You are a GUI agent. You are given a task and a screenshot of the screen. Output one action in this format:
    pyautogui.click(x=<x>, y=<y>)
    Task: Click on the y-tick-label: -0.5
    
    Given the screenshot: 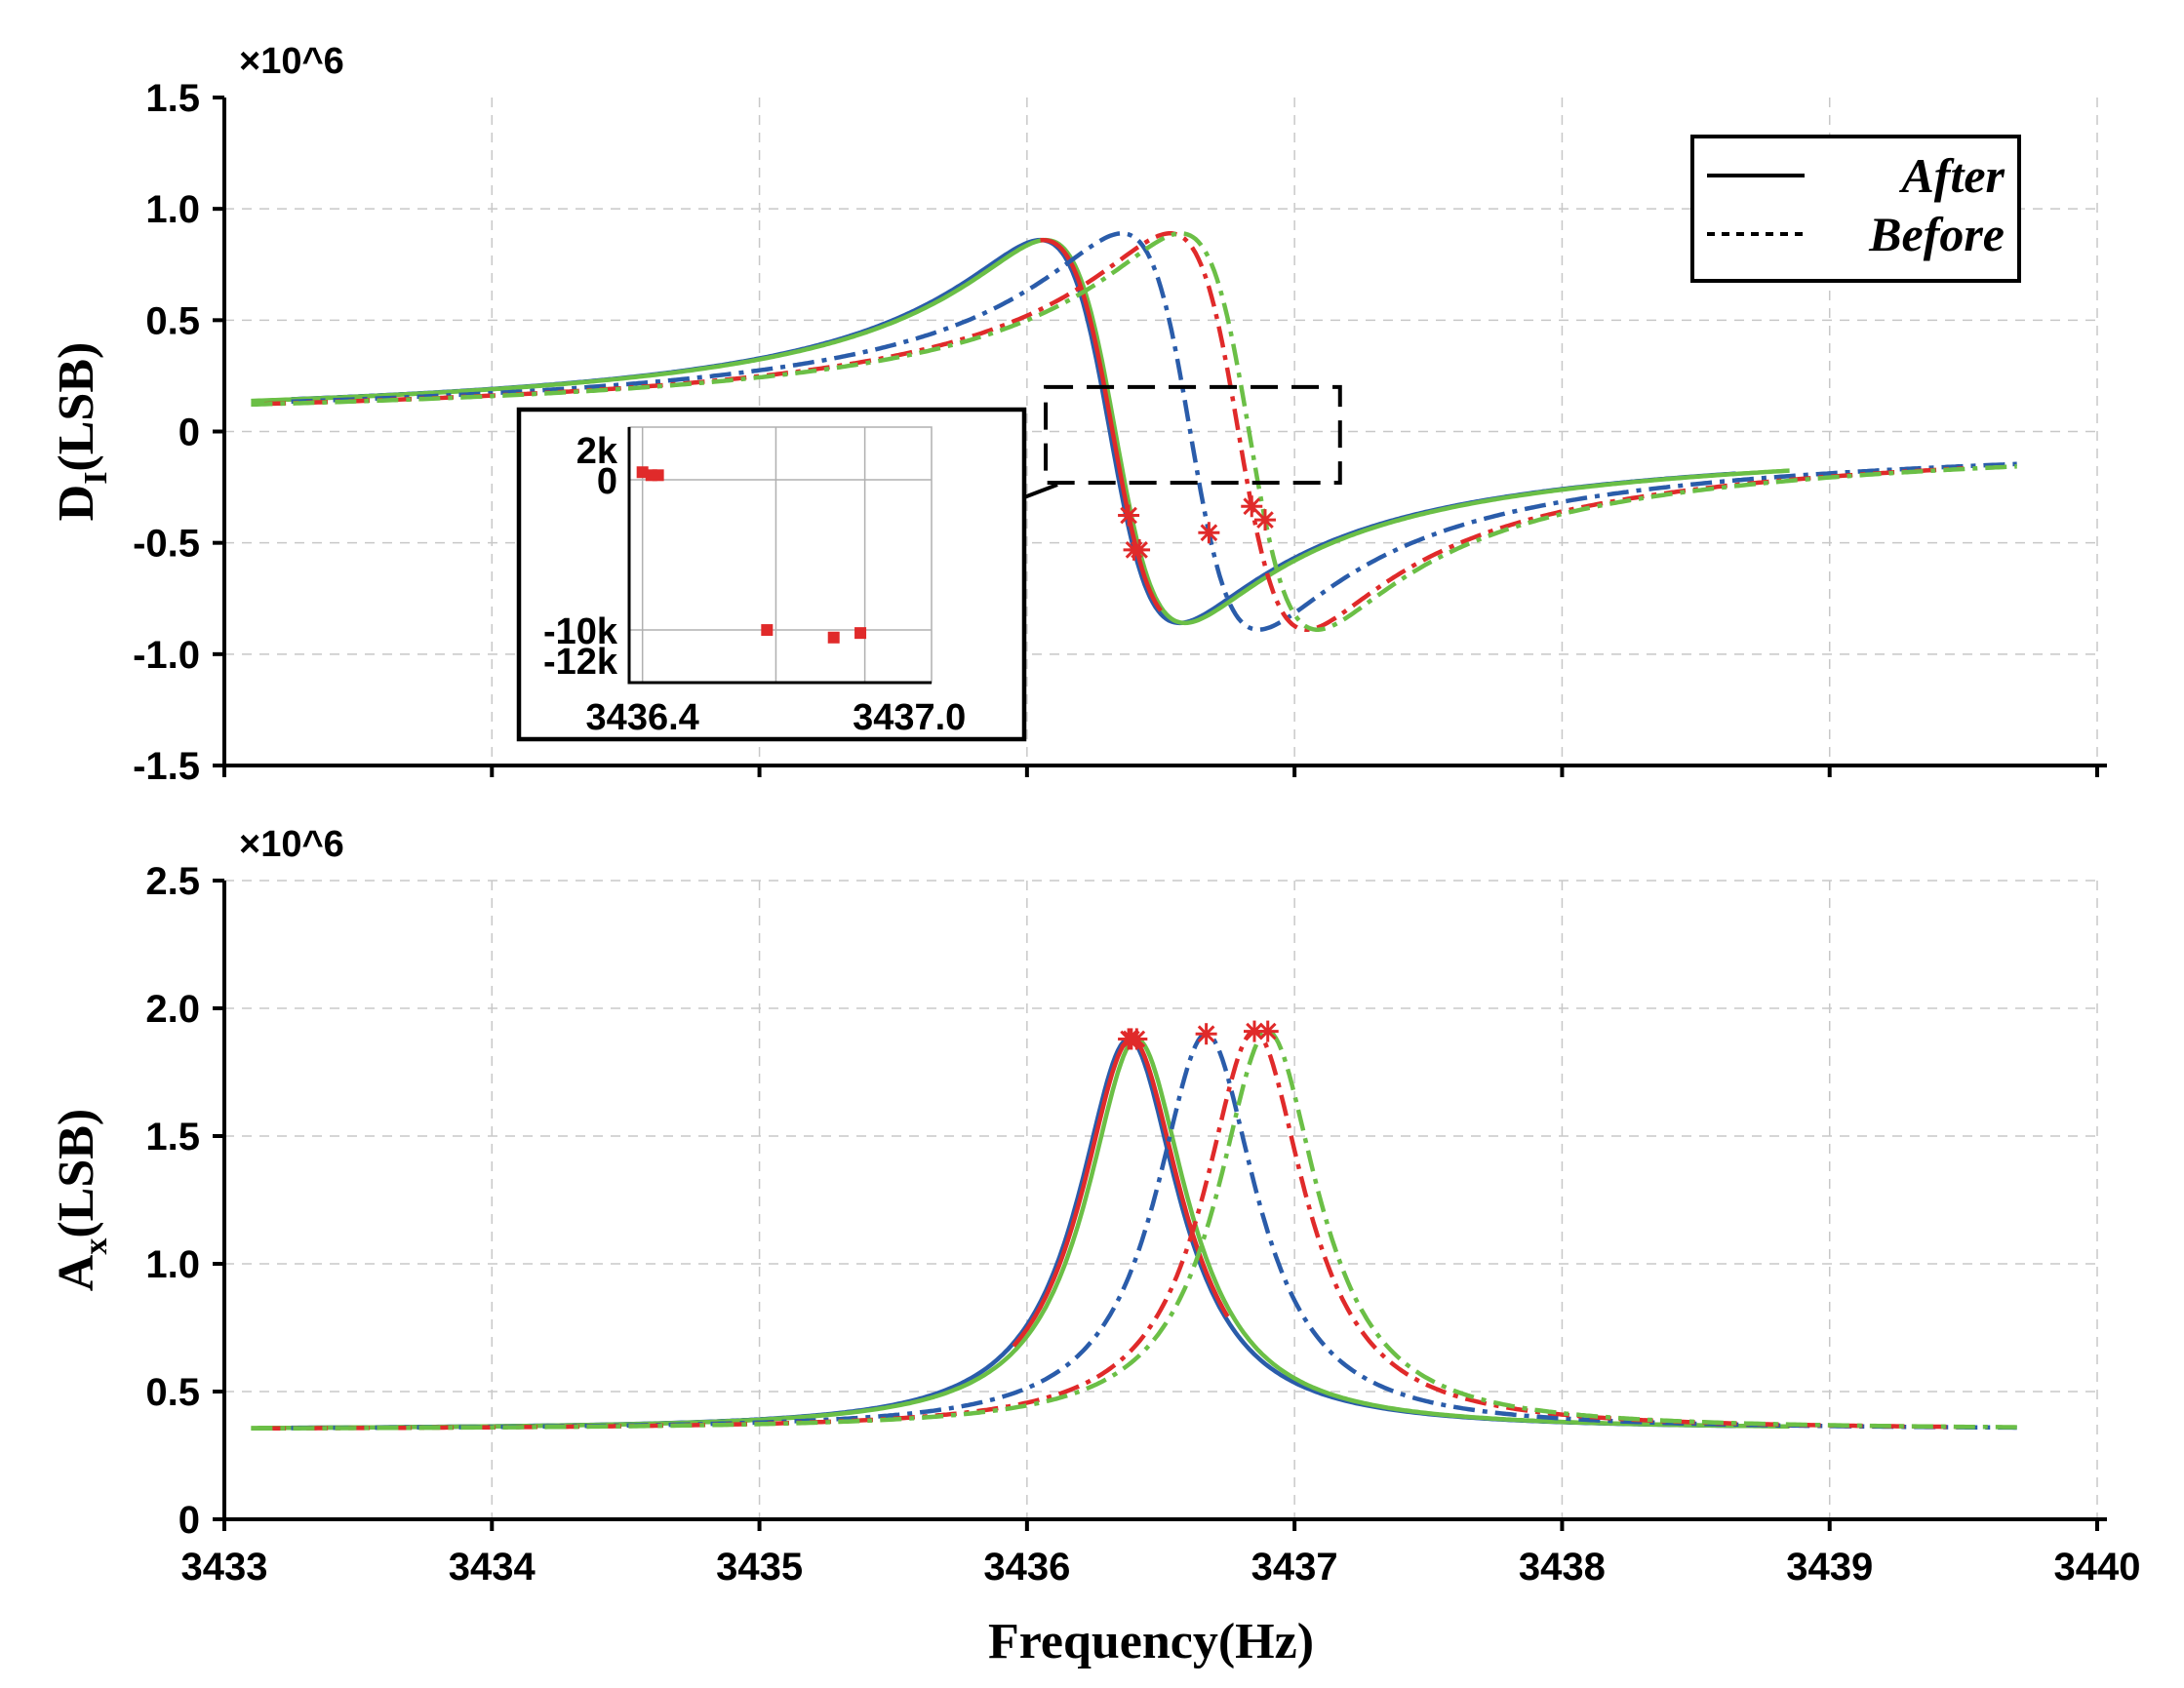 What is the action you would take?
    pyautogui.click(x=166, y=544)
    